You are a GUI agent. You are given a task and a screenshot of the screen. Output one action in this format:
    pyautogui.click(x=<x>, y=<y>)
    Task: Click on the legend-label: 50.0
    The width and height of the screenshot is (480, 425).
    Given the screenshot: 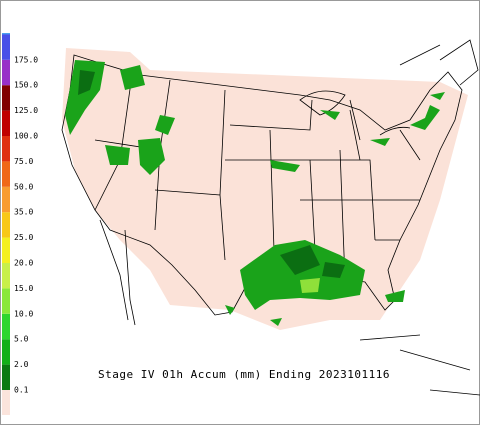 What is the action you would take?
    pyautogui.click(x=23, y=186)
    